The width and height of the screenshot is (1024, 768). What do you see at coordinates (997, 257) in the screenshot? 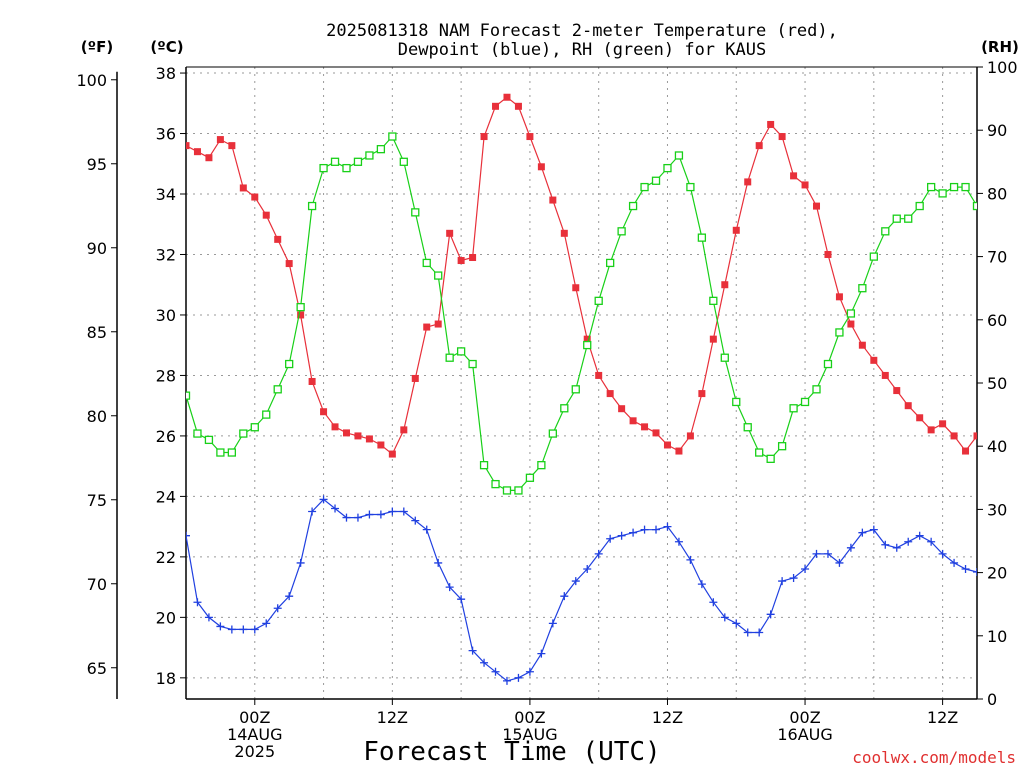
I see `rh-tick-label: 70` at bounding box center [997, 257].